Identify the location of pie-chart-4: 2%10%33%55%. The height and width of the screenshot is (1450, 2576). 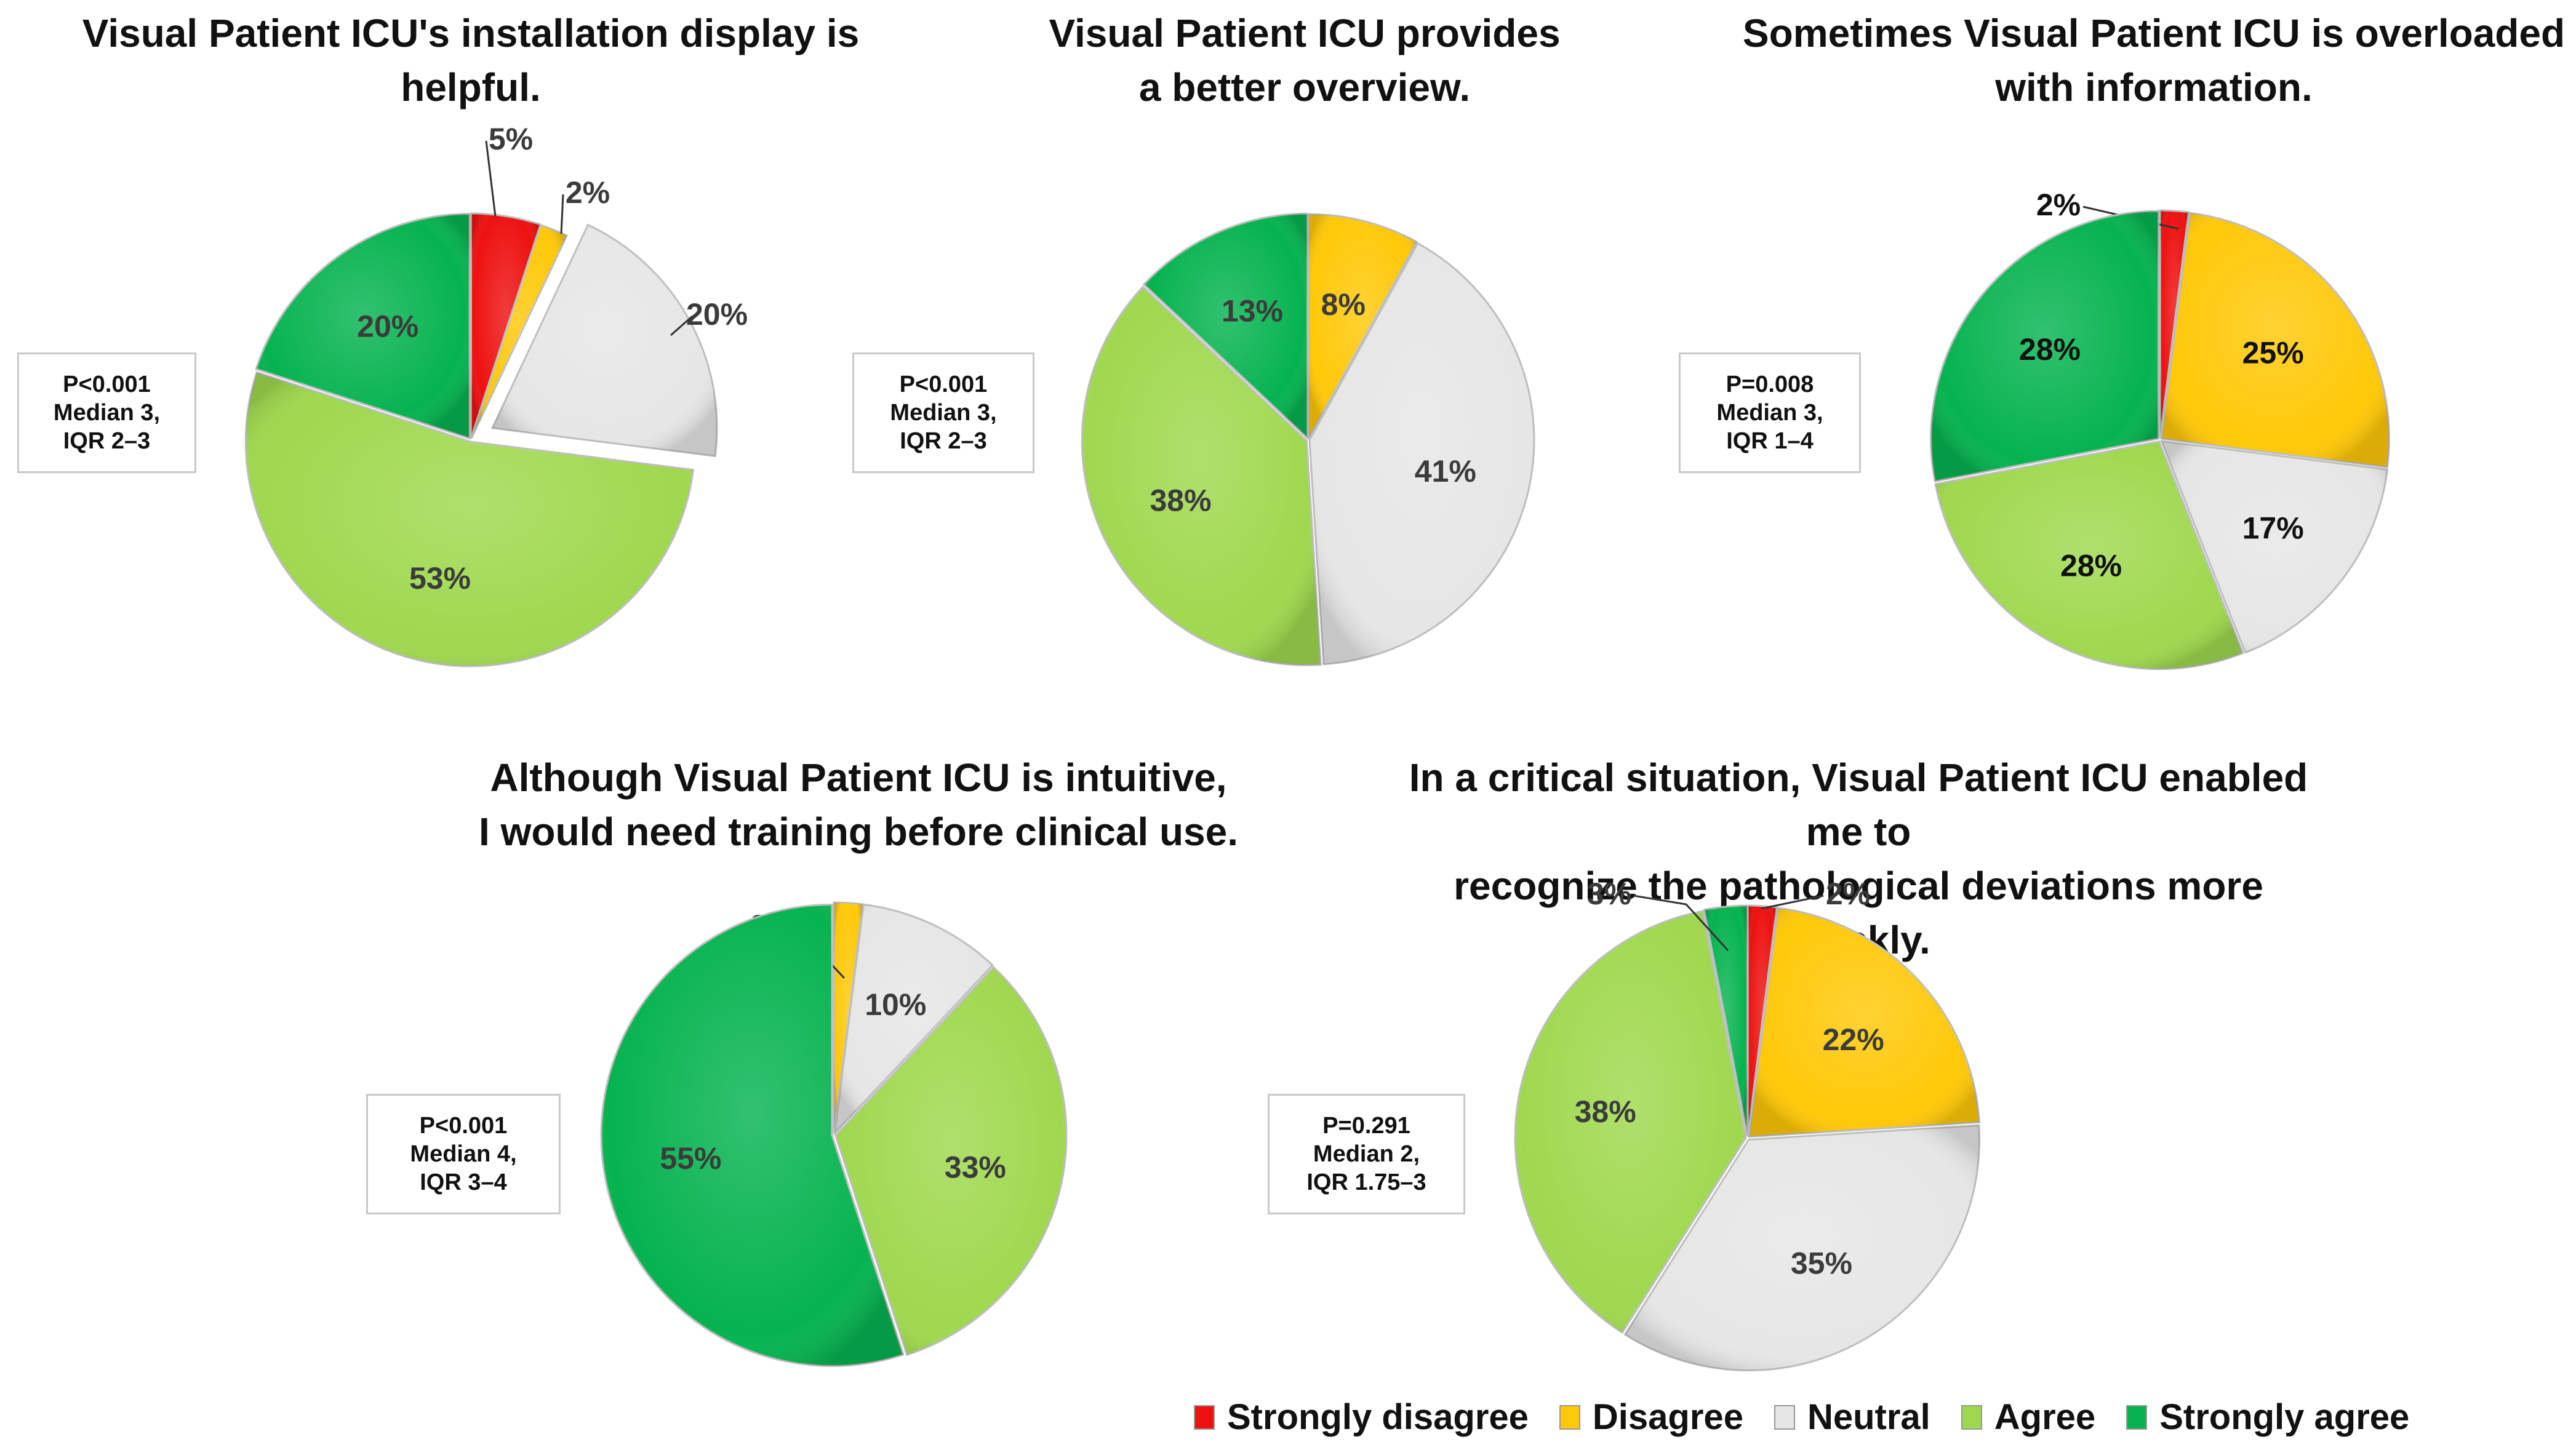
(834, 1134).